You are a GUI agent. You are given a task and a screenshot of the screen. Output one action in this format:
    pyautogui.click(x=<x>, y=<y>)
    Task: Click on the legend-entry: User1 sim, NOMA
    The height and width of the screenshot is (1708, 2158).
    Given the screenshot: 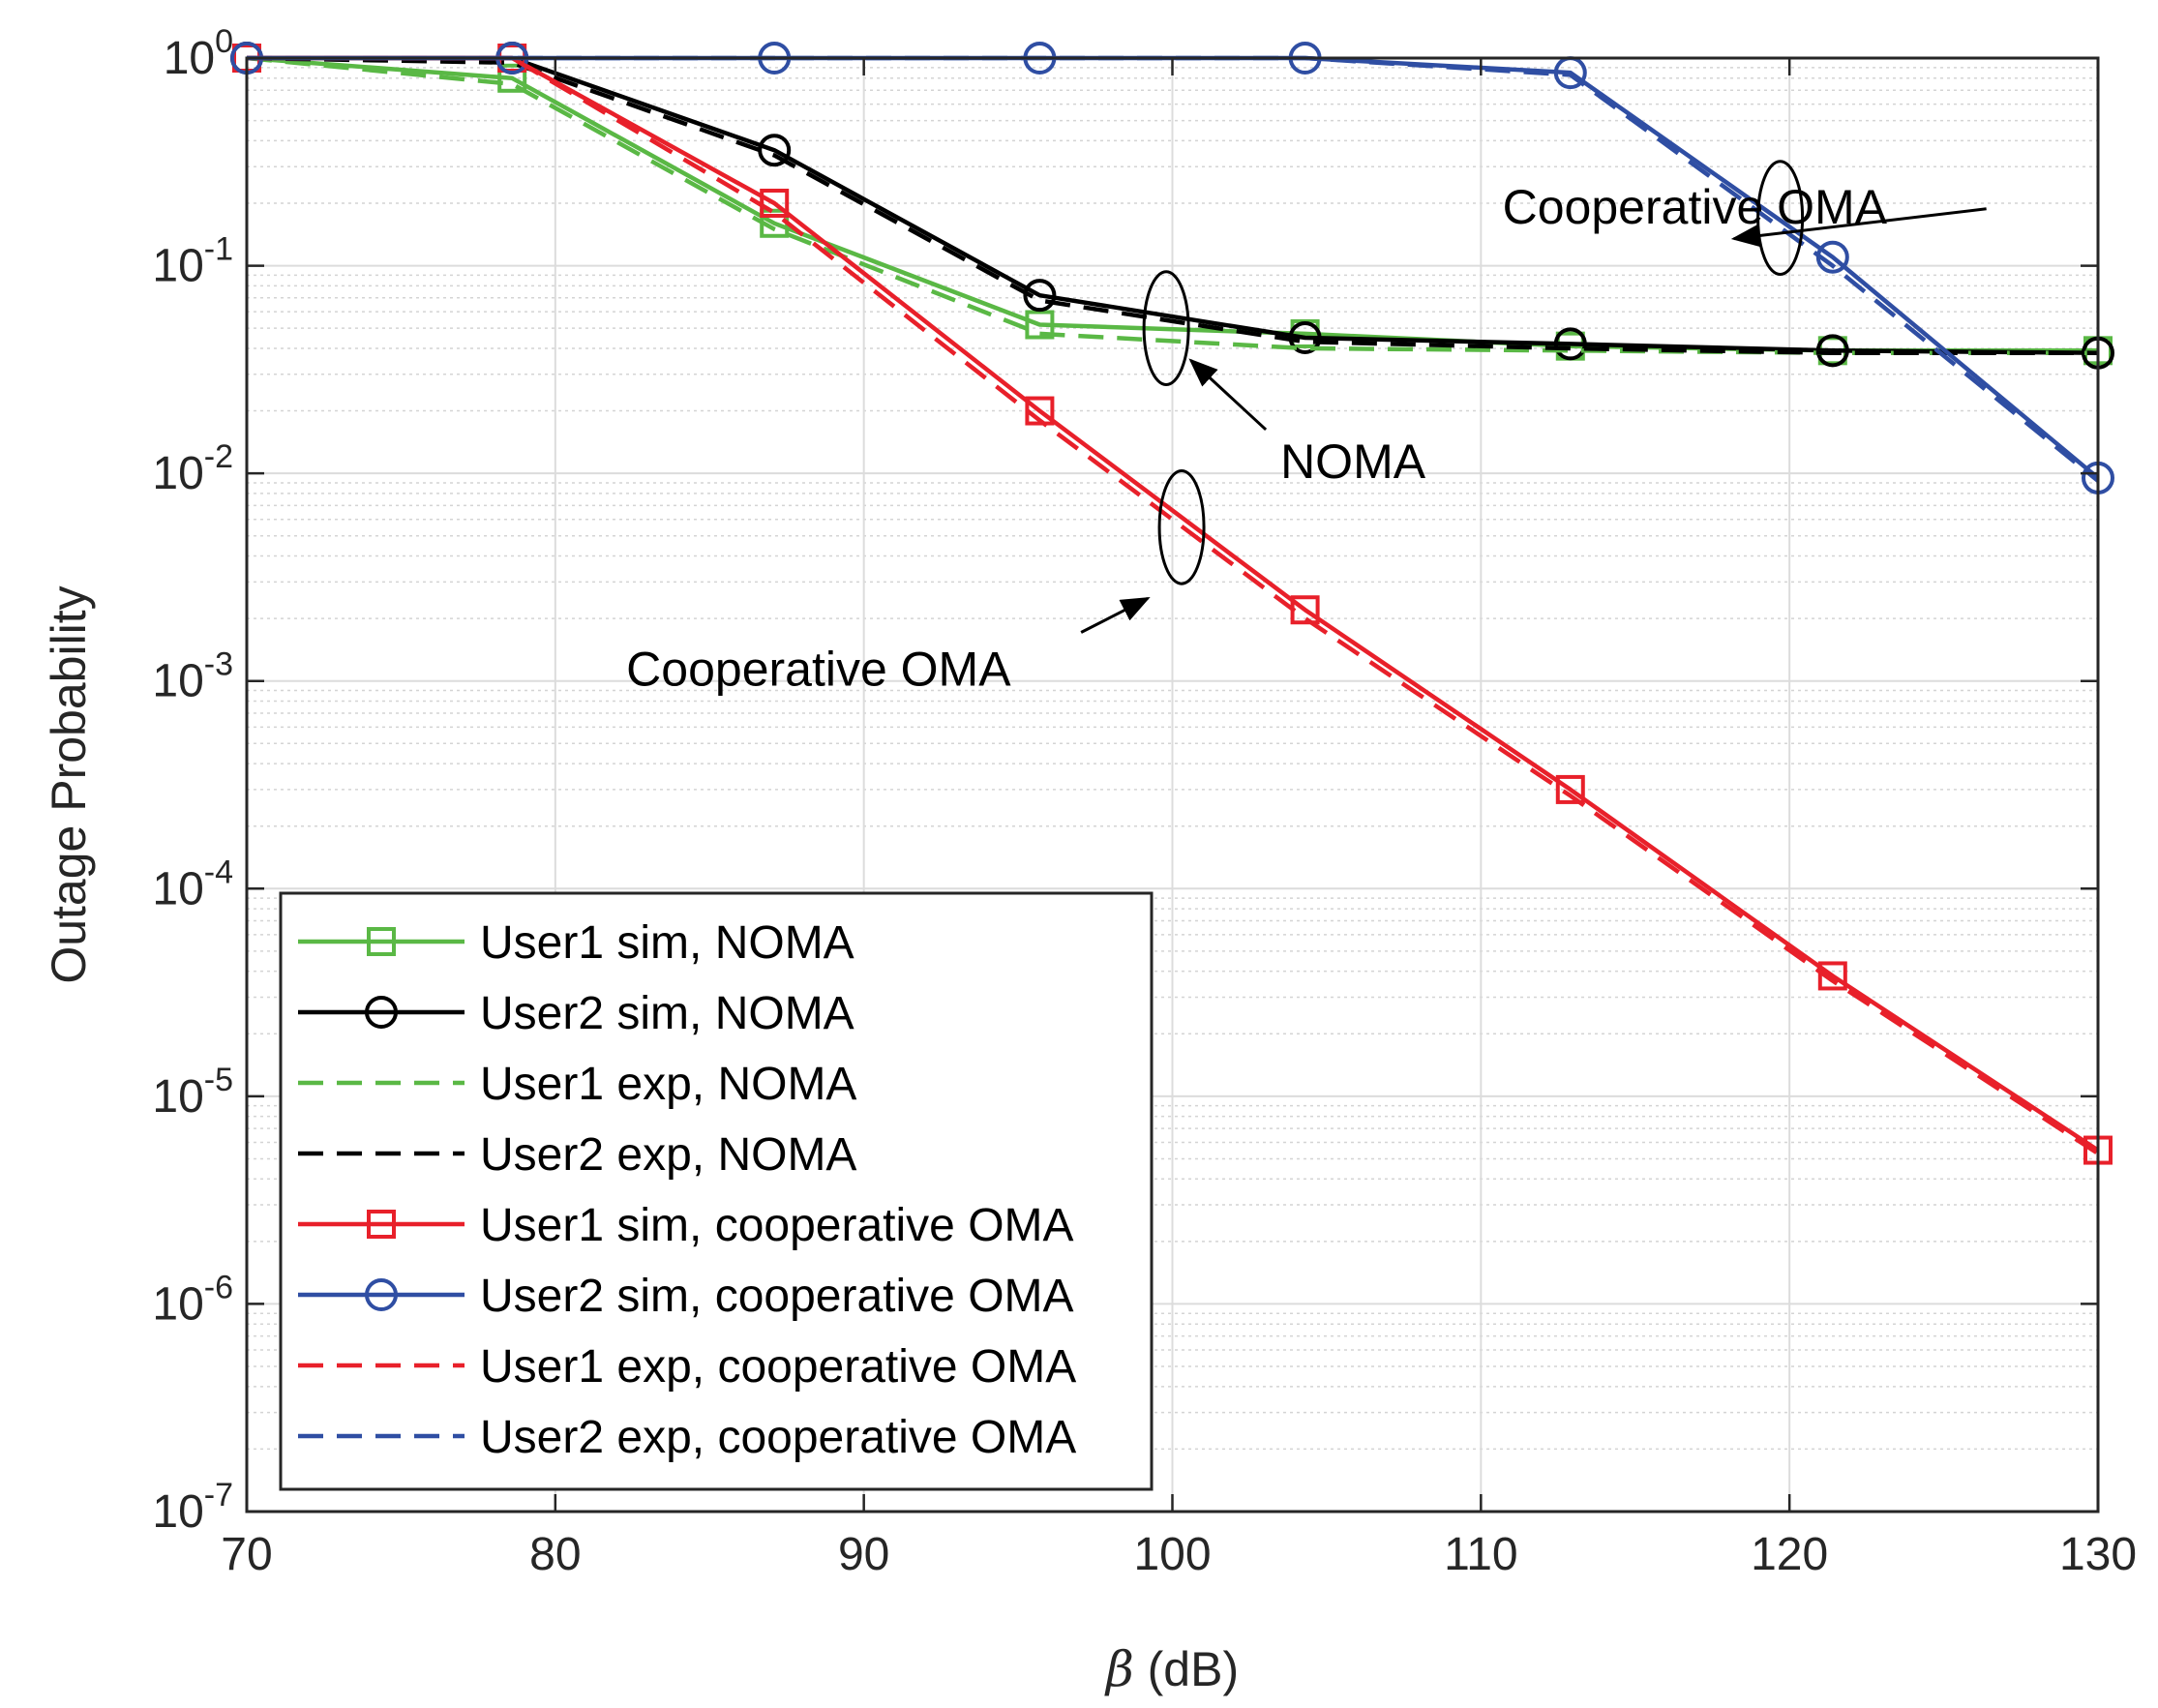 What is the action you would take?
    pyautogui.click(x=576, y=943)
    